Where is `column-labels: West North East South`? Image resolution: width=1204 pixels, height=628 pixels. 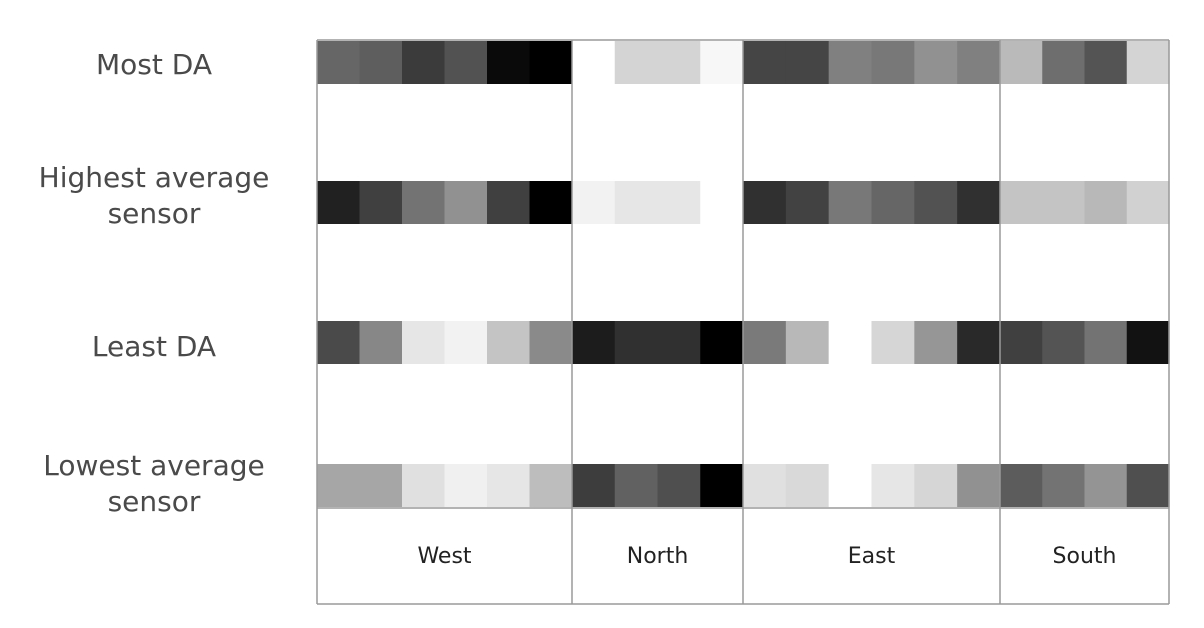
column-labels: West North East South is located at coordinates (766, 556).